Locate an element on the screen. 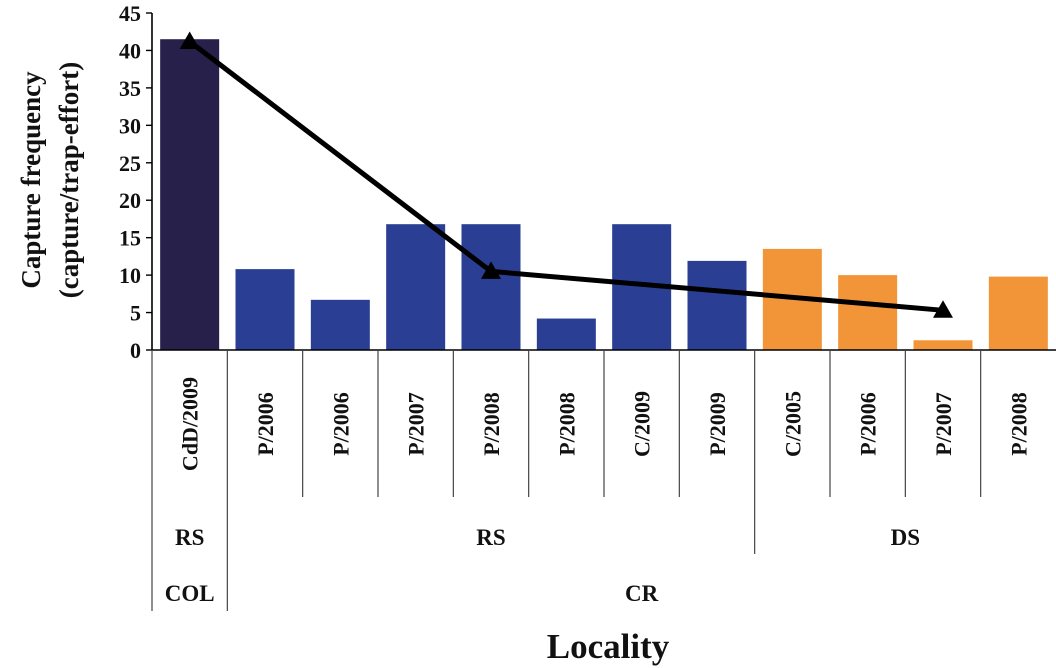 The image size is (1056, 668). group-label: COL is located at coordinates (190, 593).